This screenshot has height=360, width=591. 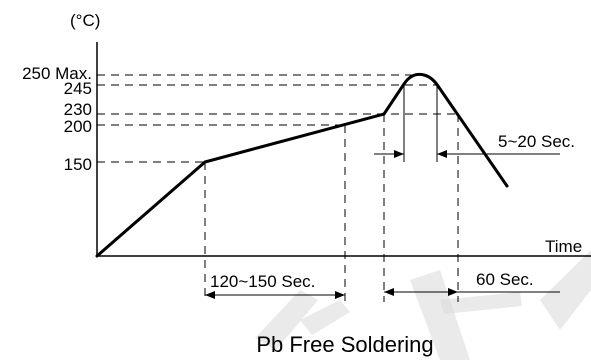 What do you see at coordinates (472, 292) in the screenshot?
I see `liquidus-duration-dimension` at bounding box center [472, 292].